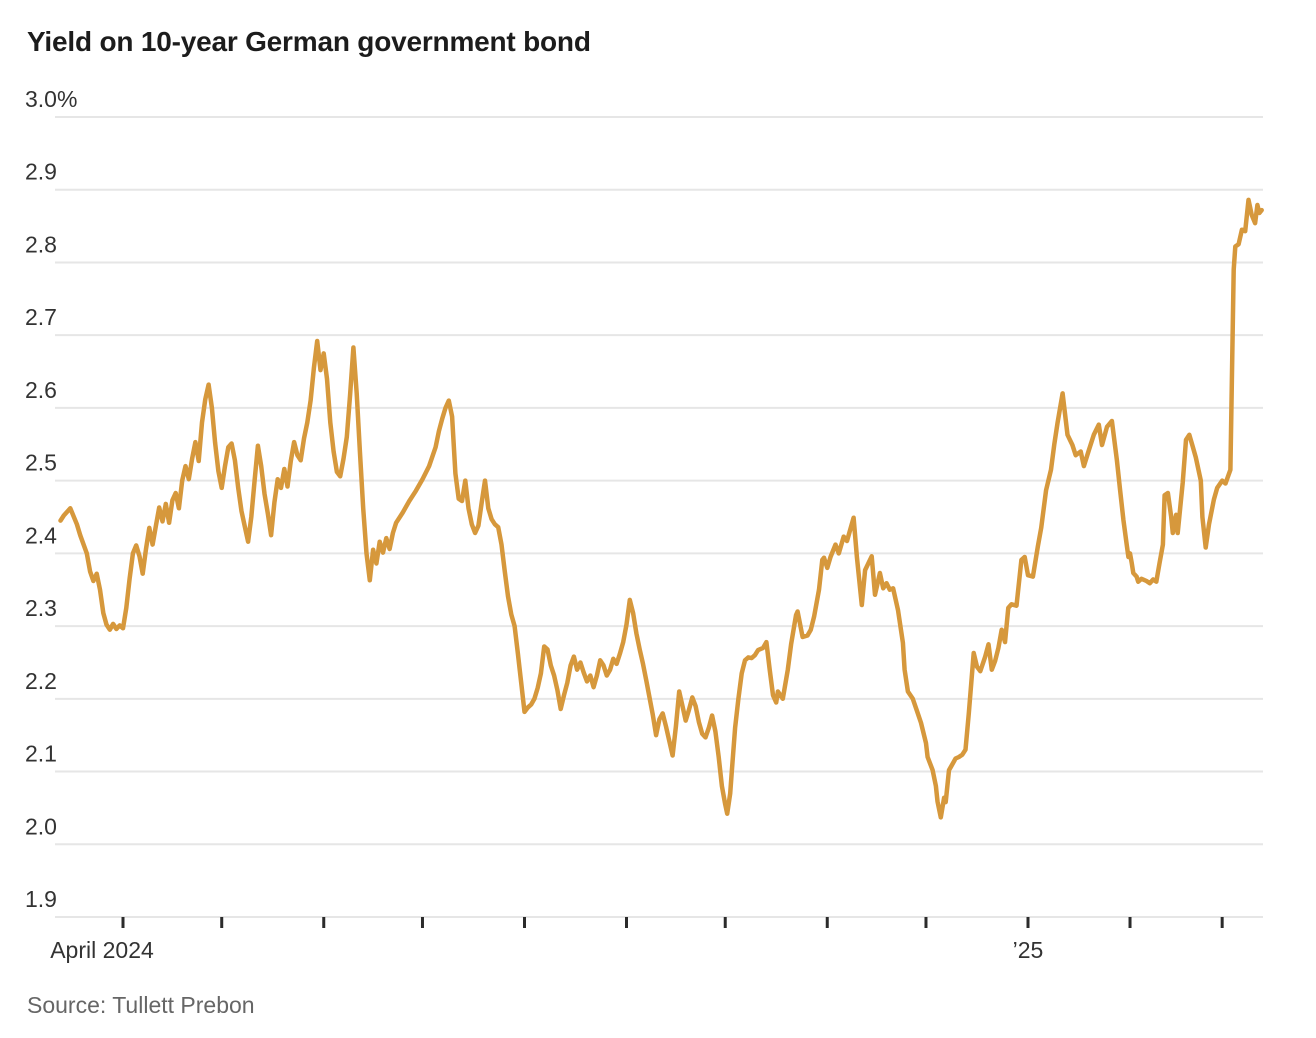 Image resolution: width=1316 pixels, height=1038 pixels. What do you see at coordinates (546, 950) in the screenshot?
I see `x-axis-labels: April 2024 ’25` at bounding box center [546, 950].